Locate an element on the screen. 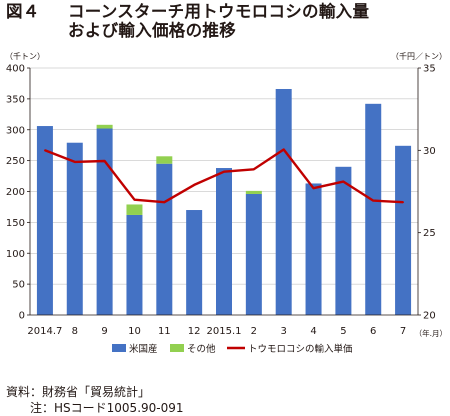 This screenshot has width=450, height=416. figure-title-line1: コーンスターチ用トウモロコシの輸入量 is located at coordinates (219, 11).